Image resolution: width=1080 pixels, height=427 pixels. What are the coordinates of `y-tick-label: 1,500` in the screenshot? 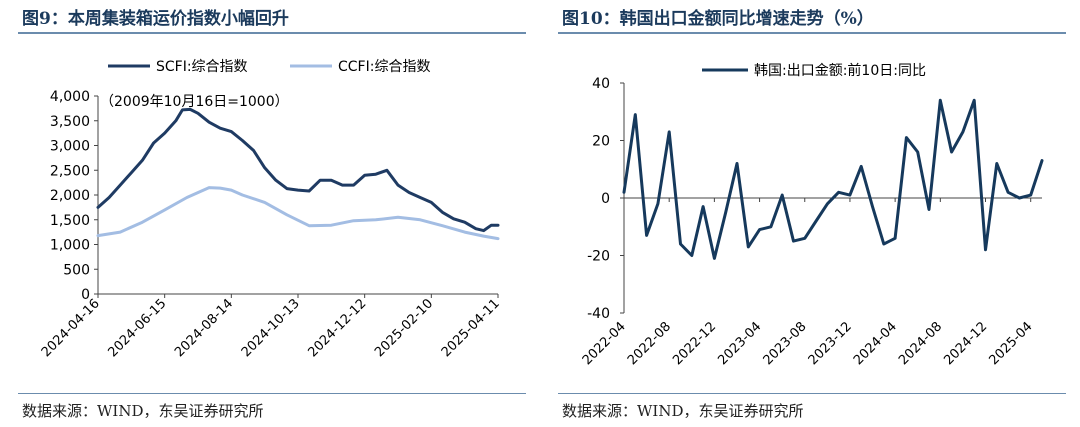 It's located at (70, 221).